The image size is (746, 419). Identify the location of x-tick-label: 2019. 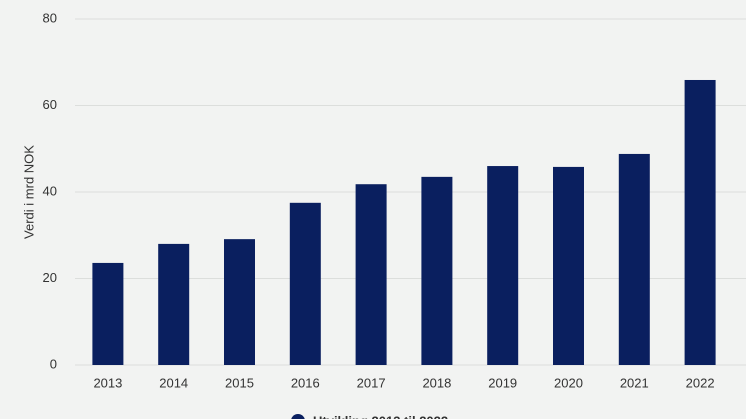
(502, 382).